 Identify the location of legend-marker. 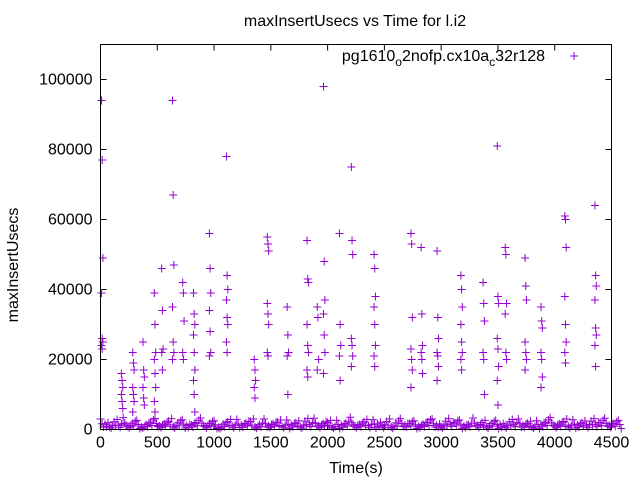
(574, 56).